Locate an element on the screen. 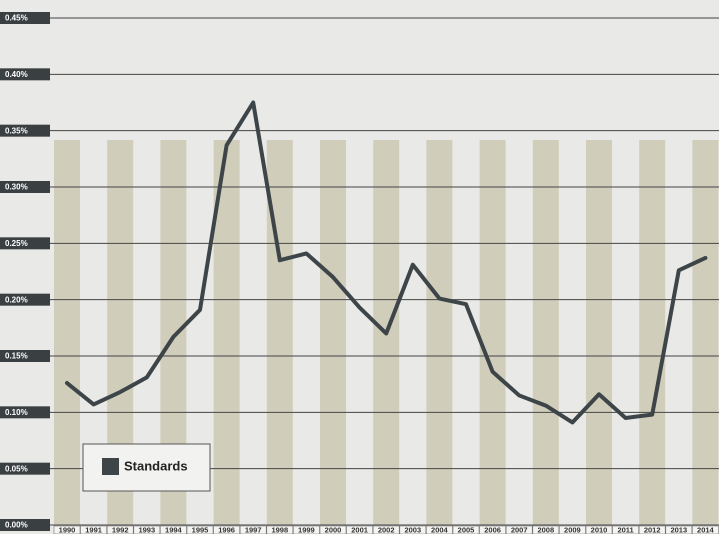  x-tick-label: 2007 is located at coordinates (519, 529).